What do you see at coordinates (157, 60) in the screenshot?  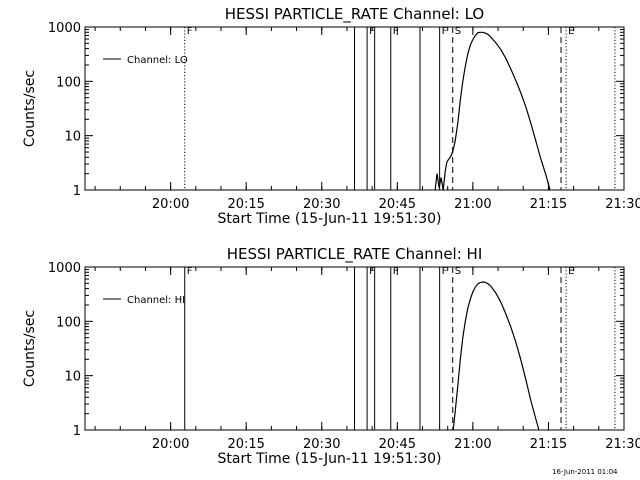 I see `legend-label: Channel: LO` at bounding box center [157, 60].